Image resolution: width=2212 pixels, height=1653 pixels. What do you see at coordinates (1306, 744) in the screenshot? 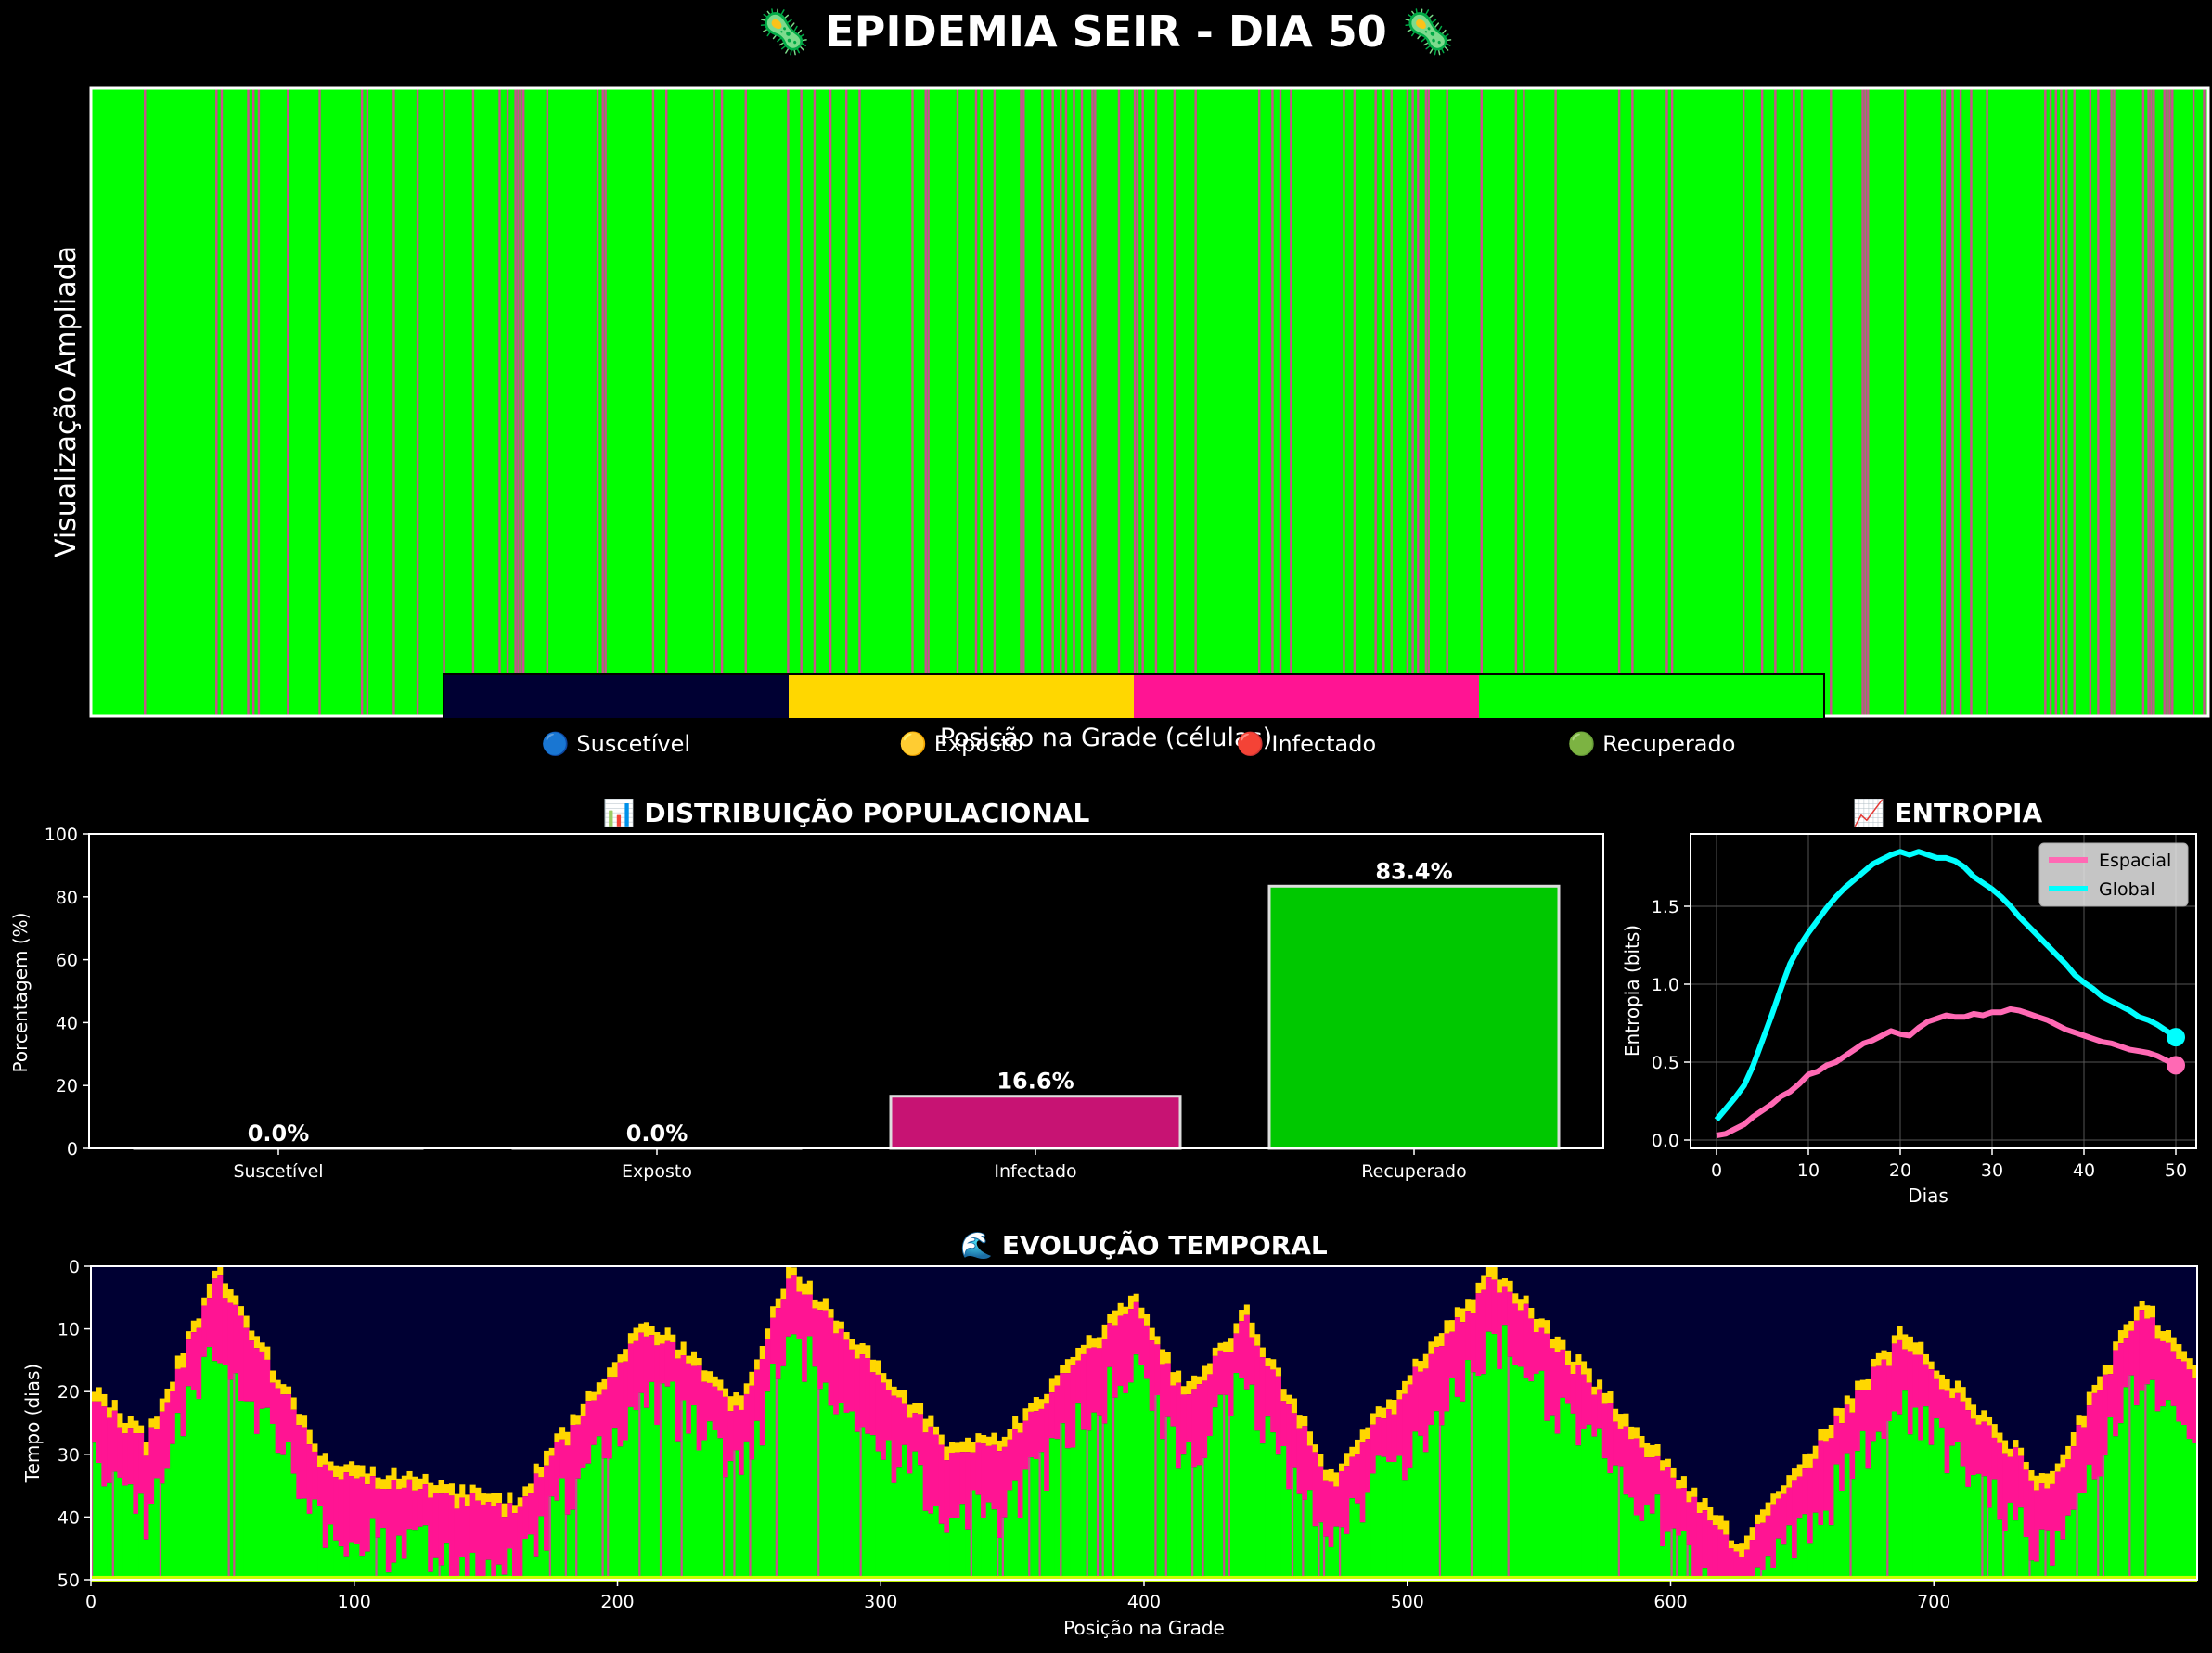
I see `legend-label: 🔴 Infectado` at bounding box center [1306, 744].